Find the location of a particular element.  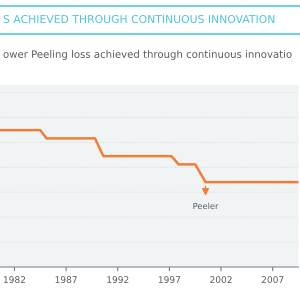

annotation: Peeler is located at coordinates (205, 206).